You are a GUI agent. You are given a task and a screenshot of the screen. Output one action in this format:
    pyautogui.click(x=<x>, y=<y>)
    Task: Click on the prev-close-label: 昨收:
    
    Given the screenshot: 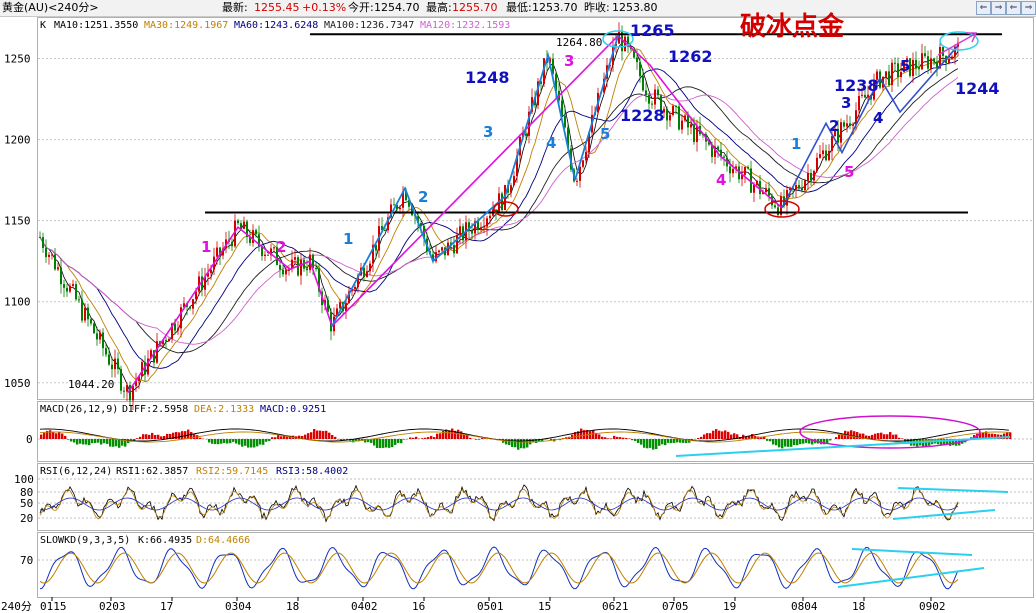 What is the action you would take?
    pyautogui.click(x=597, y=7)
    